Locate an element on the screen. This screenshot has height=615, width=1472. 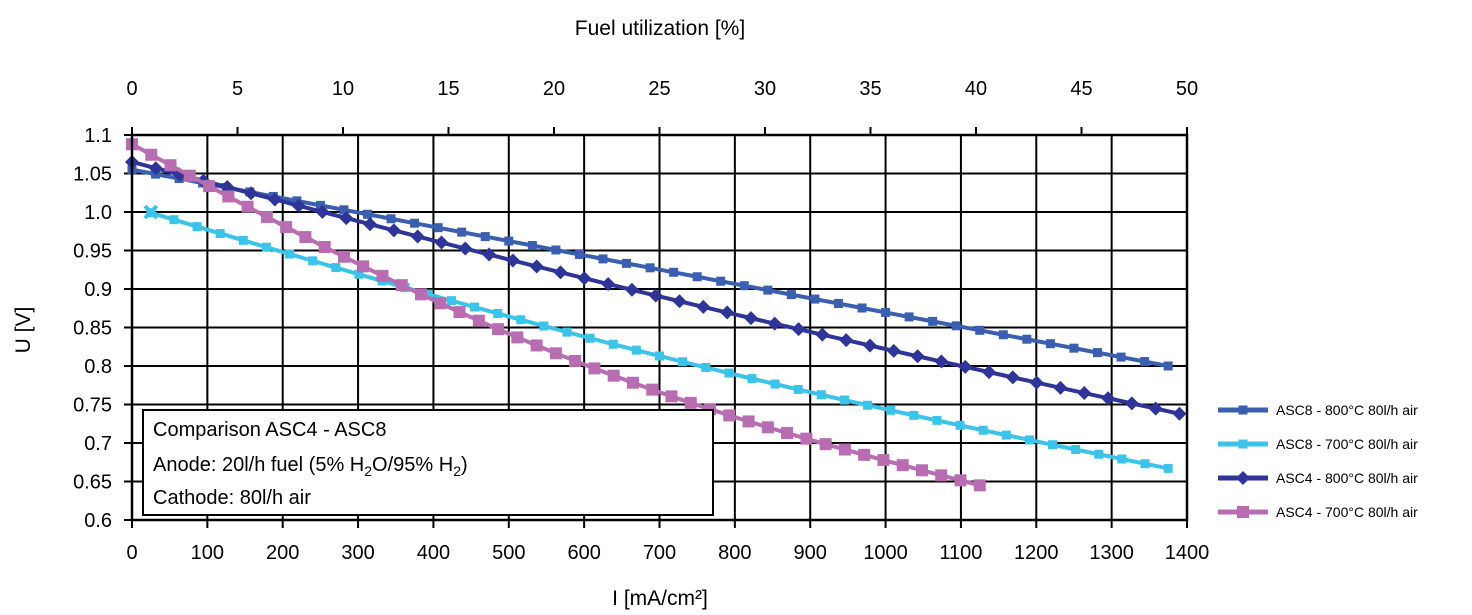
legend-label: ASC8 - 800°C 80l/h air is located at coordinates (1347, 410).